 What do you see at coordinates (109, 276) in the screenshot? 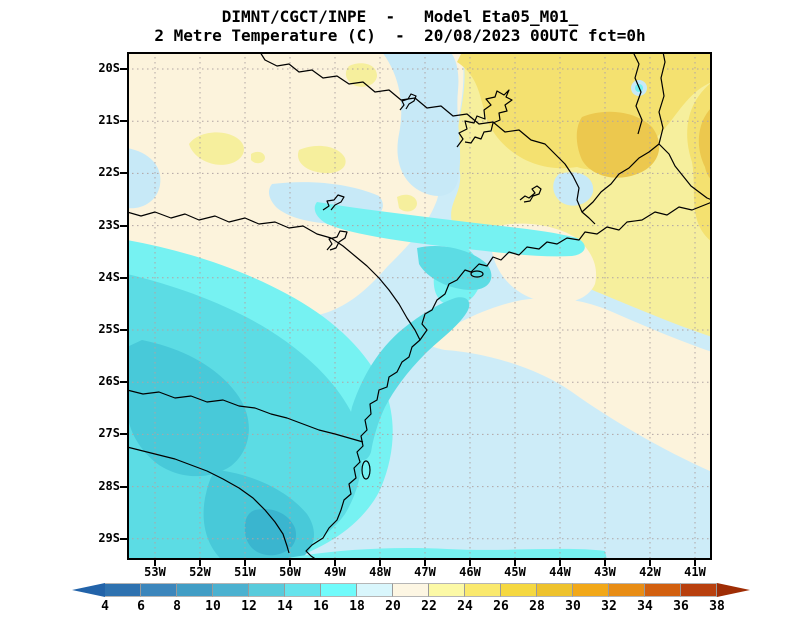
I see `lat-label: 24S` at bounding box center [109, 276].